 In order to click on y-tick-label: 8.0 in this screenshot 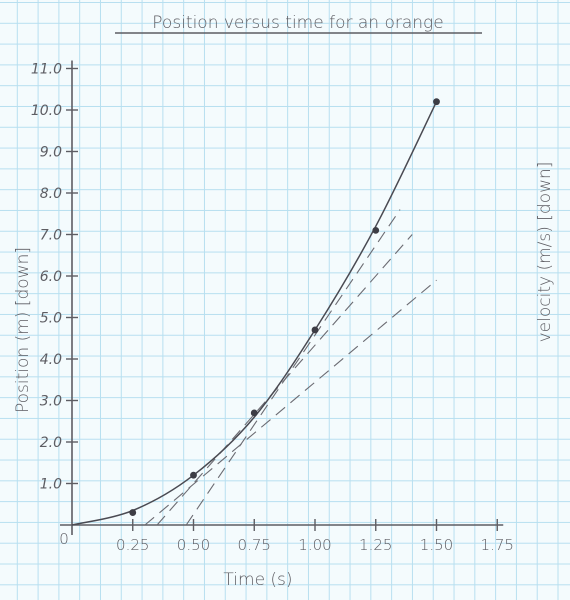, I will do `click(51, 194)`.